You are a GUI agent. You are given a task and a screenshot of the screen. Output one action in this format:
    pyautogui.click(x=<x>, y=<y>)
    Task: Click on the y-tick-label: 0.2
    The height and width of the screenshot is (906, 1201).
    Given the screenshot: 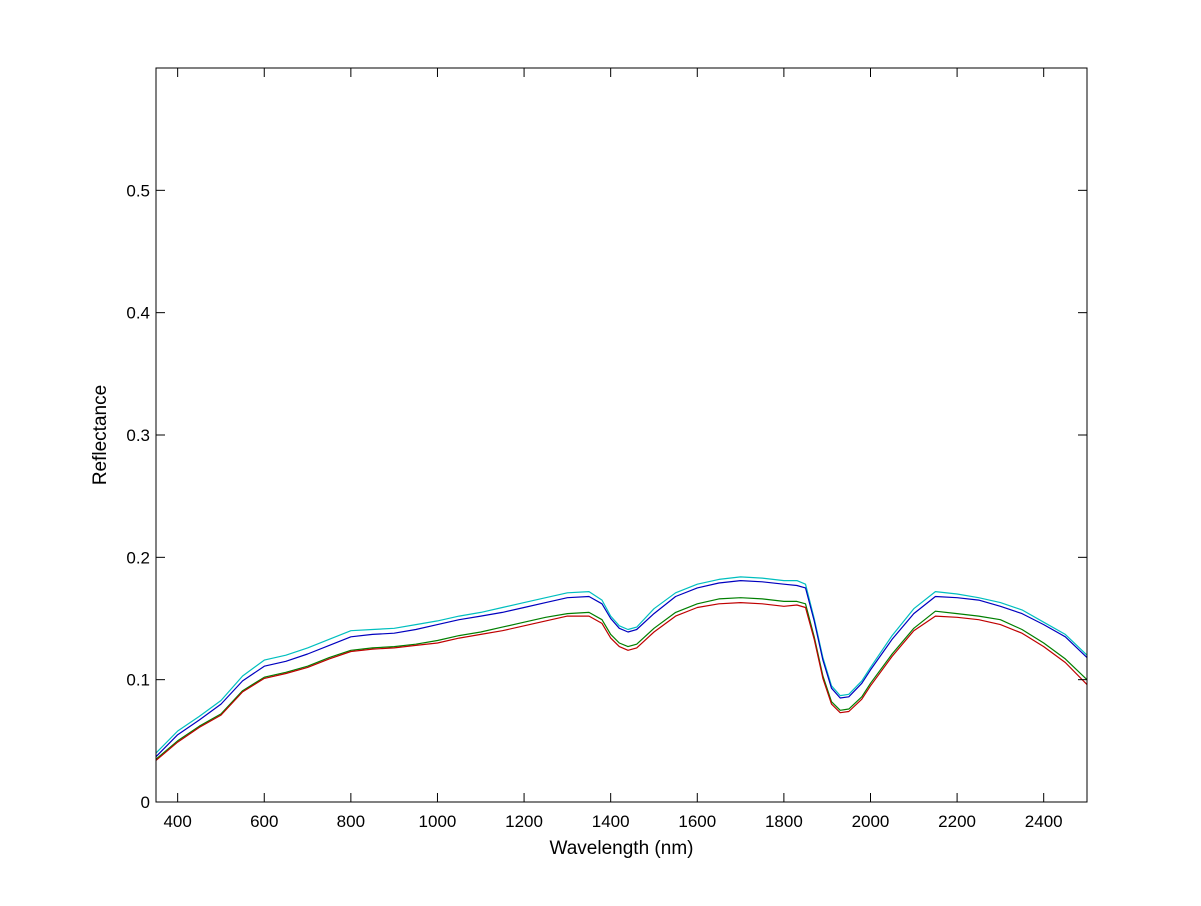 What is the action you would take?
    pyautogui.click(x=138, y=557)
    